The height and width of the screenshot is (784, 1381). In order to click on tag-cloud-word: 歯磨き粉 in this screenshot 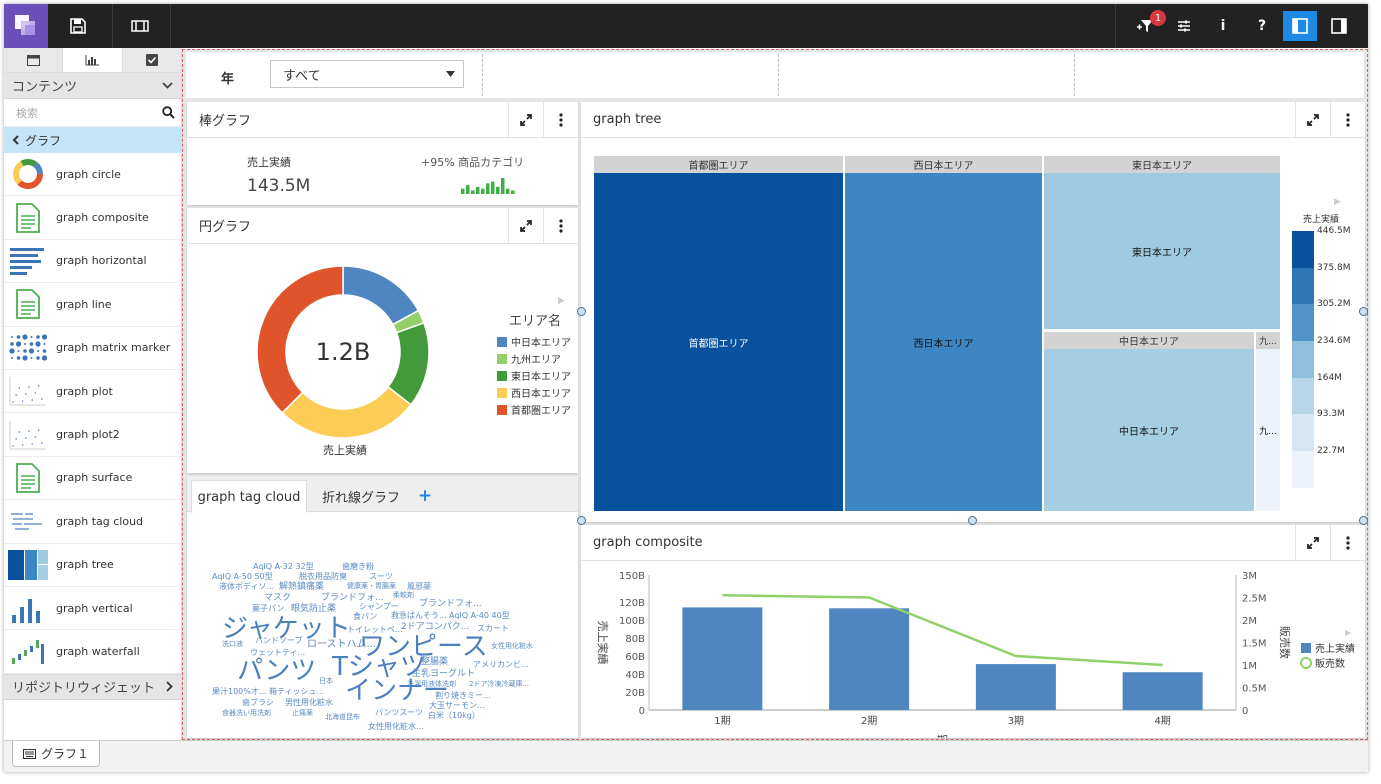, I will do `click(358, 566)`.